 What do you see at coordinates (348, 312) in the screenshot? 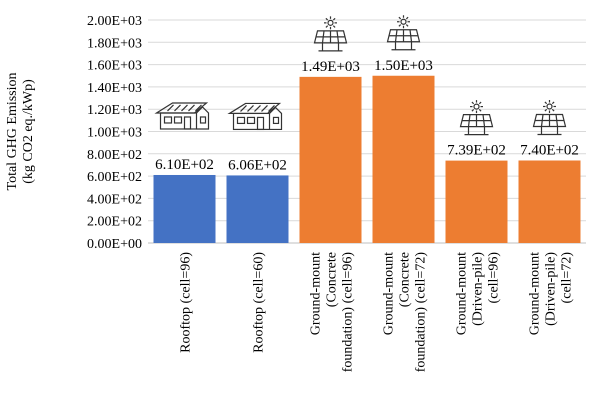
I see `x-category-label-line: foundation) (cell=96)` at bounding box center [348, 312].